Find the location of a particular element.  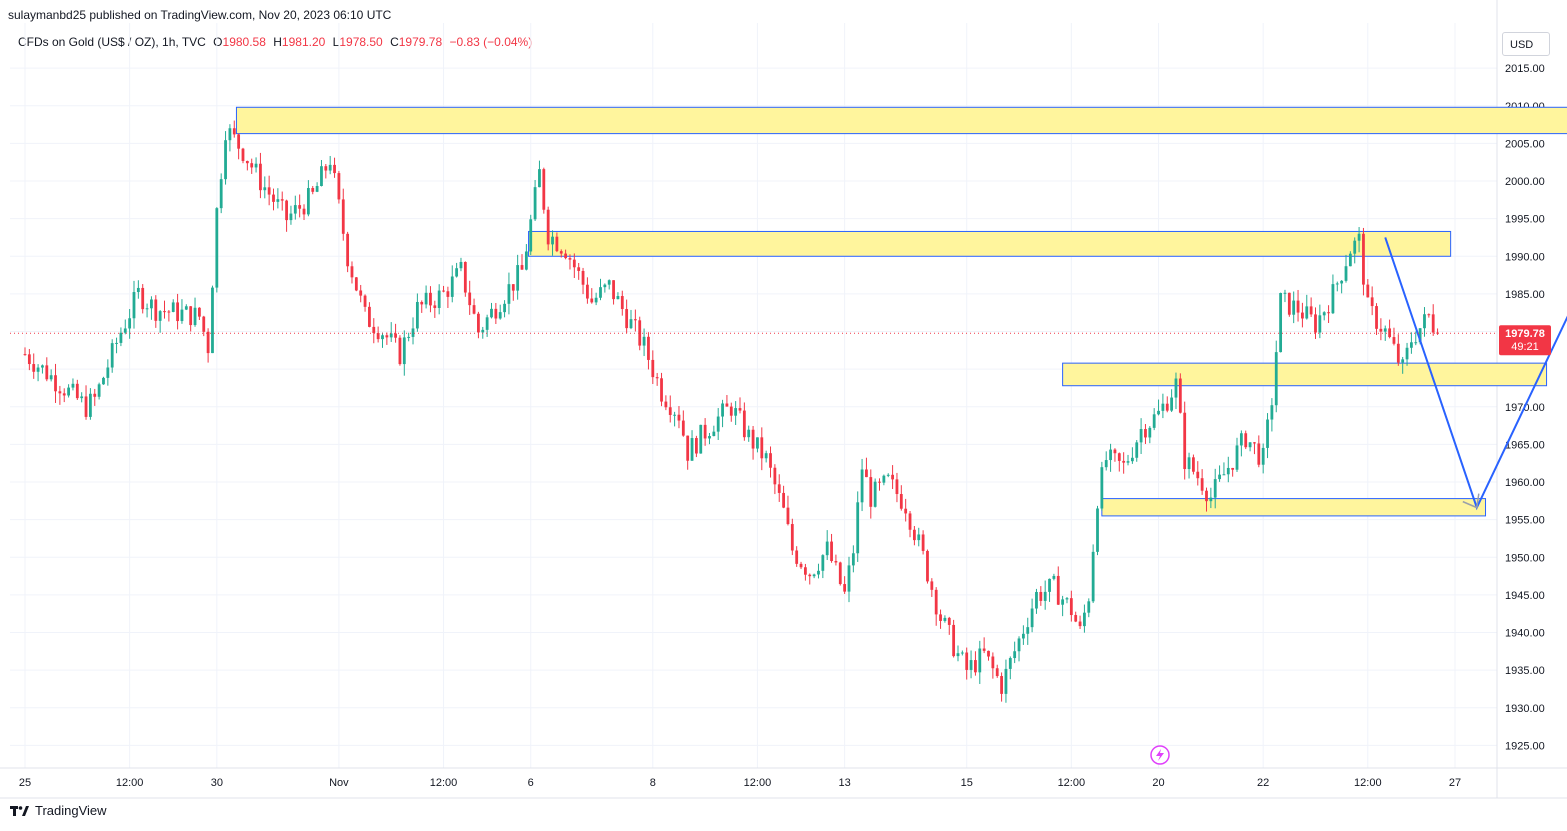

x-tick-label: Nov is located at coordinates (339, 783).